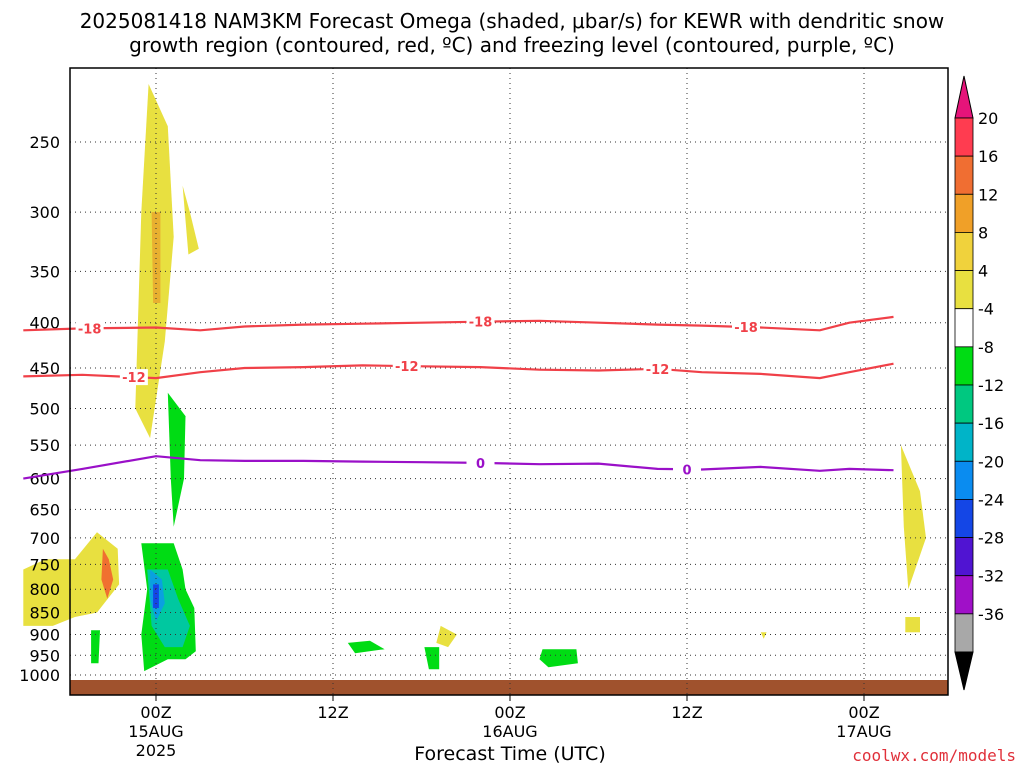 This screenshot has height=768, width=1024. What do you see at coordinates (156, 750) in the screenshot?
I see `x-tick-year-0: 2025` at bounding box center [156, 750].